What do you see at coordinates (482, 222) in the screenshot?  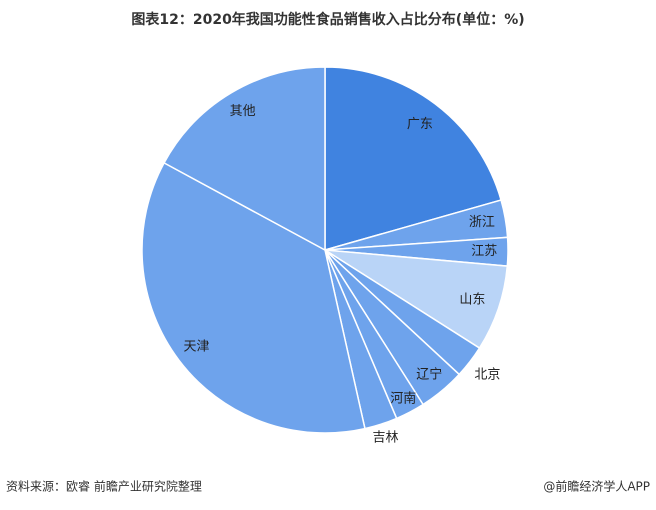 I see `slice-label: 浙江` at bounding box center [482, 222].